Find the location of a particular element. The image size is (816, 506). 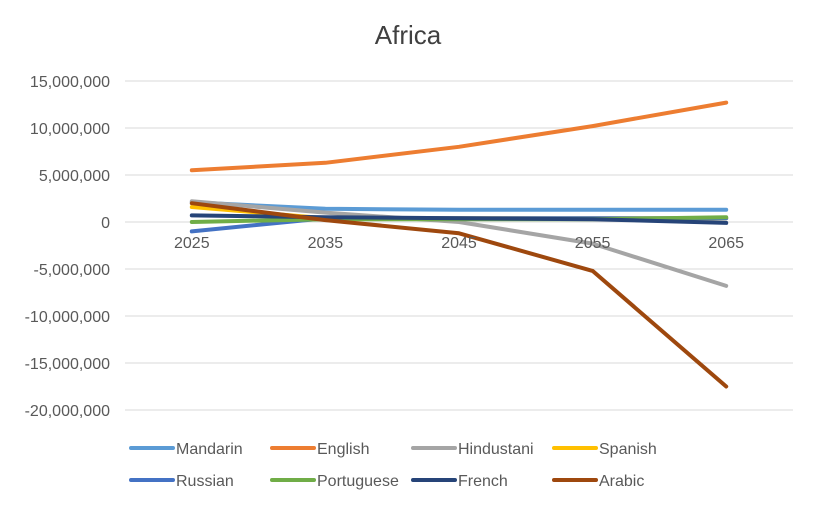

y-tick-label: -20,000,000 is located at coordinates (68, 411).